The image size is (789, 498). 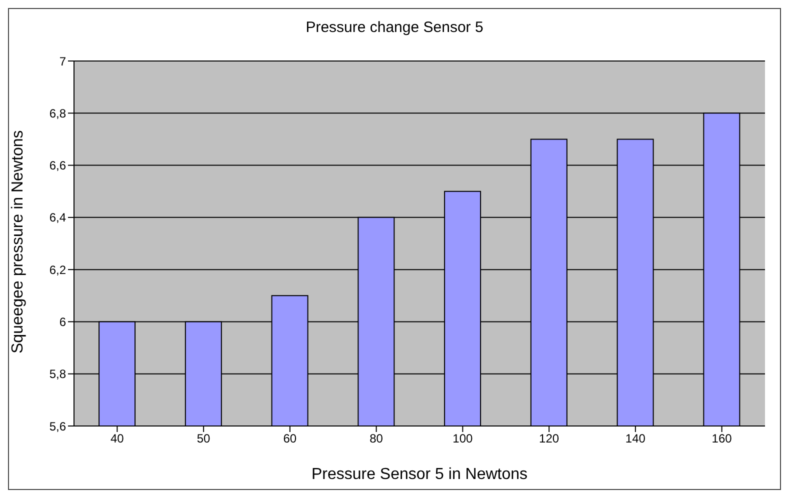 I want to click on x-tick-label: 40, so click(x=117, y=439).